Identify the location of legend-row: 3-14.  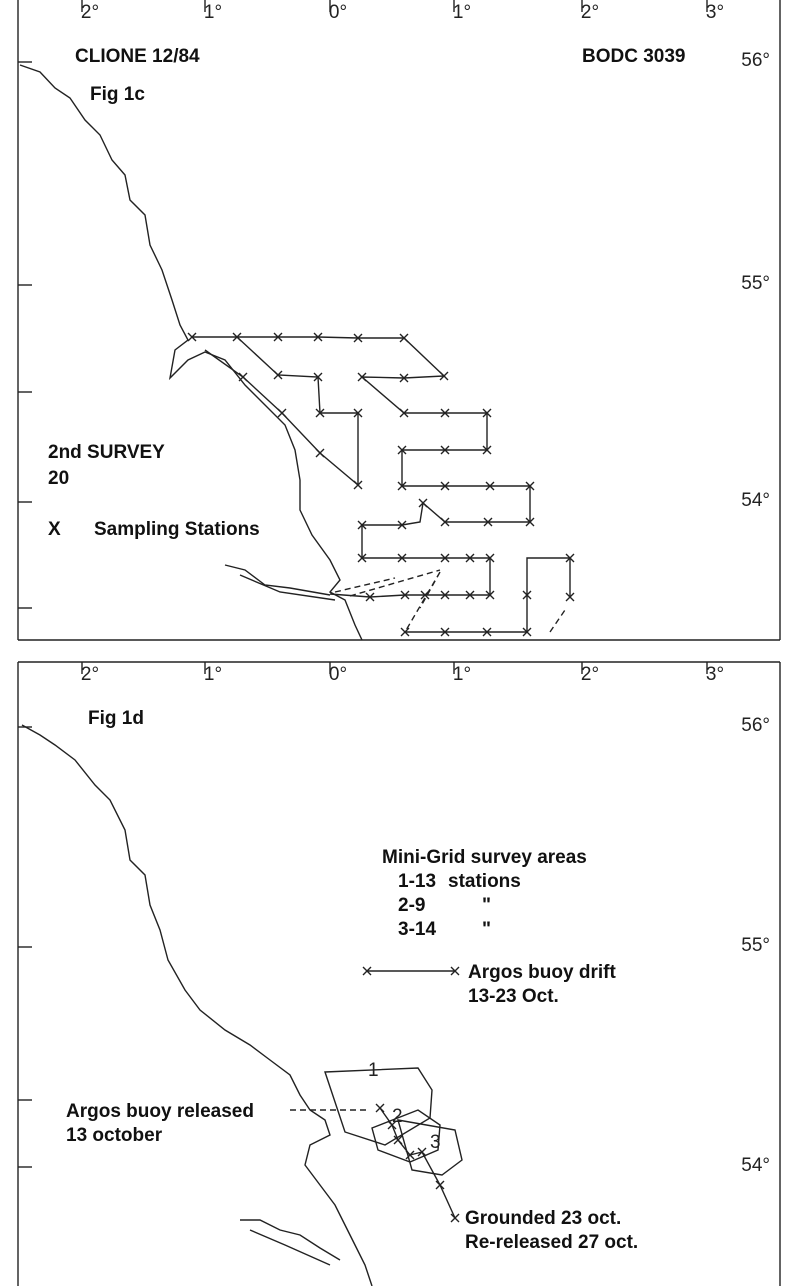
(417, 929).